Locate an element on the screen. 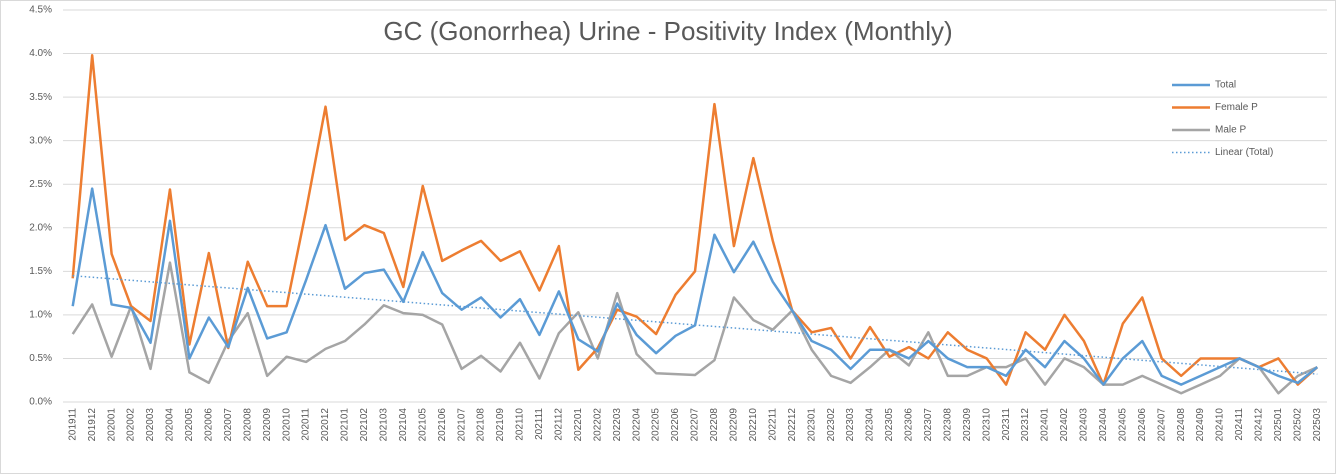  y-tick-label: 4.5% is located at coordinates (40, 10).